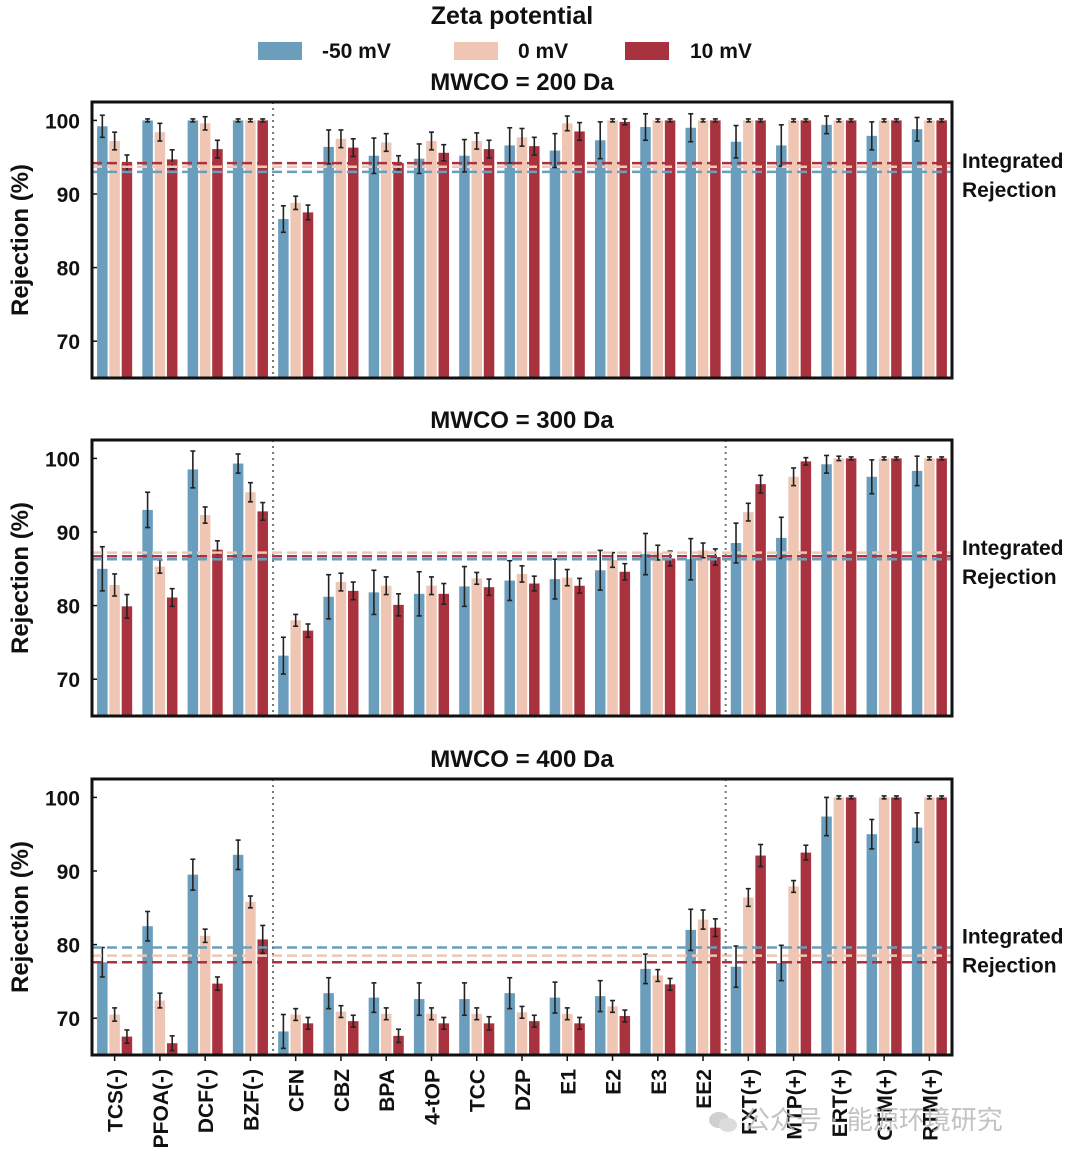 Image resolution: width=1080 pixels, height=1164 pixels. What do you see at coordinates (851, 587) in the screenshot?
I see `bar-10-ERT(+)` at bounding box center [851, 587].